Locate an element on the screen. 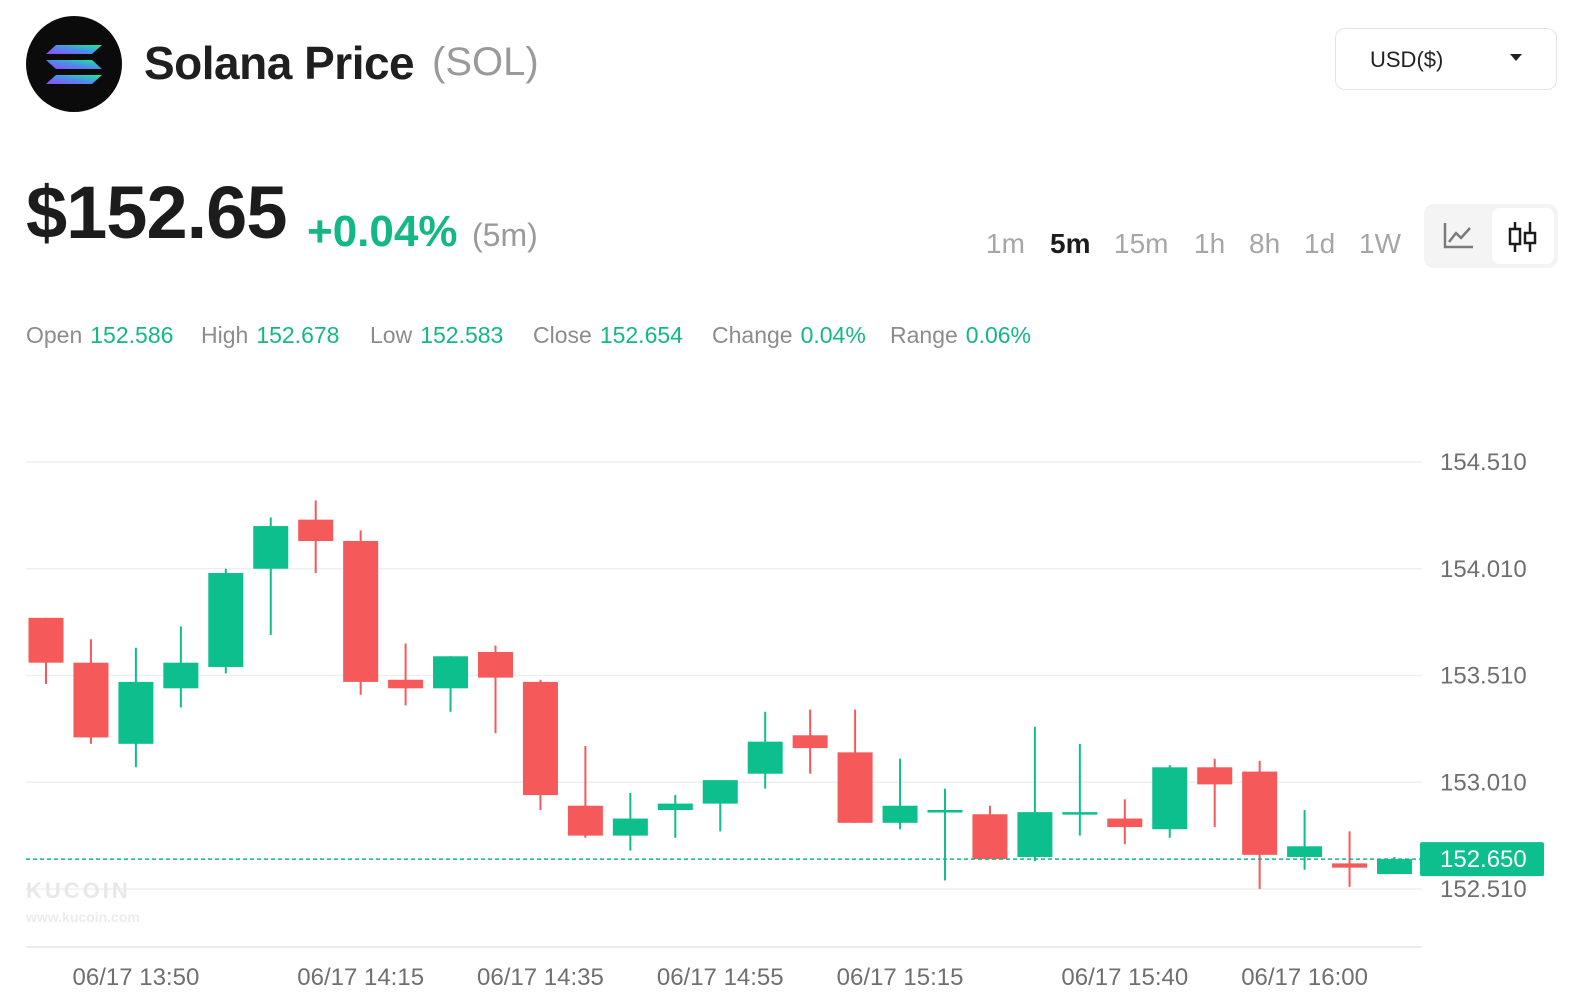 This screenshot has width=1570, height=1006. y-tick-label: 152.510 is located at coordinates (1483, 889).